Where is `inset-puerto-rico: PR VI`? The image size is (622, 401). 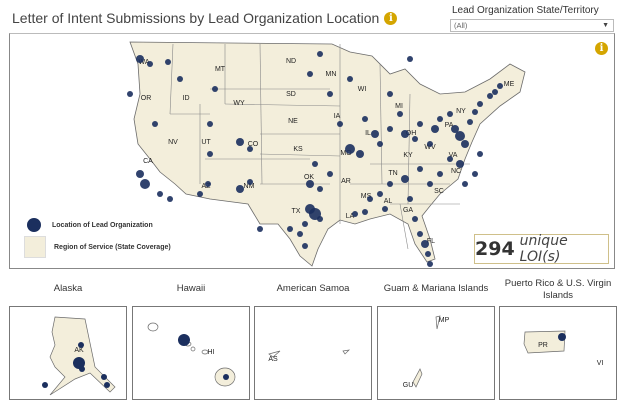 inset-puerto-rico: PR VI is located at coordinates (558, 353).